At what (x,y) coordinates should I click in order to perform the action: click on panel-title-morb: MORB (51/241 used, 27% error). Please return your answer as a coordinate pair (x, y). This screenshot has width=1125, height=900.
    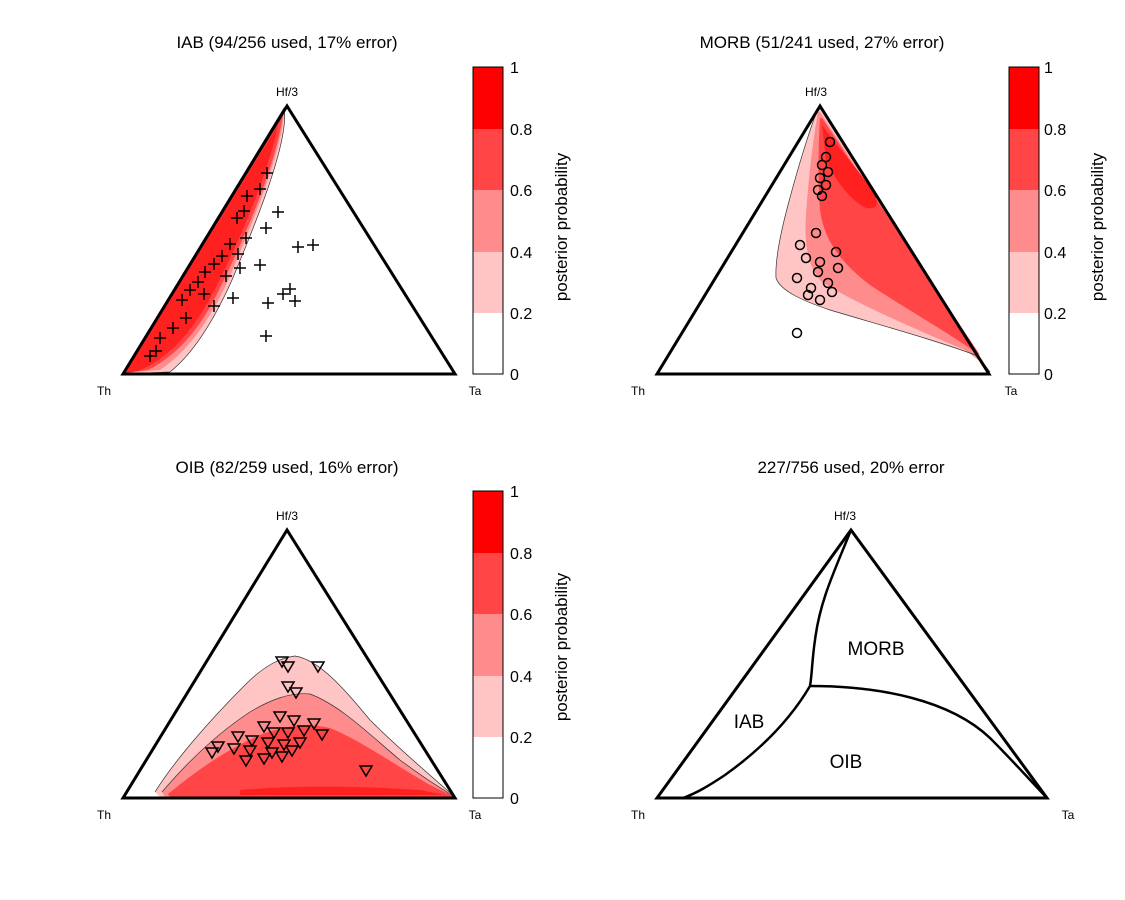
    Looking at the image, I should click on (822, 42).